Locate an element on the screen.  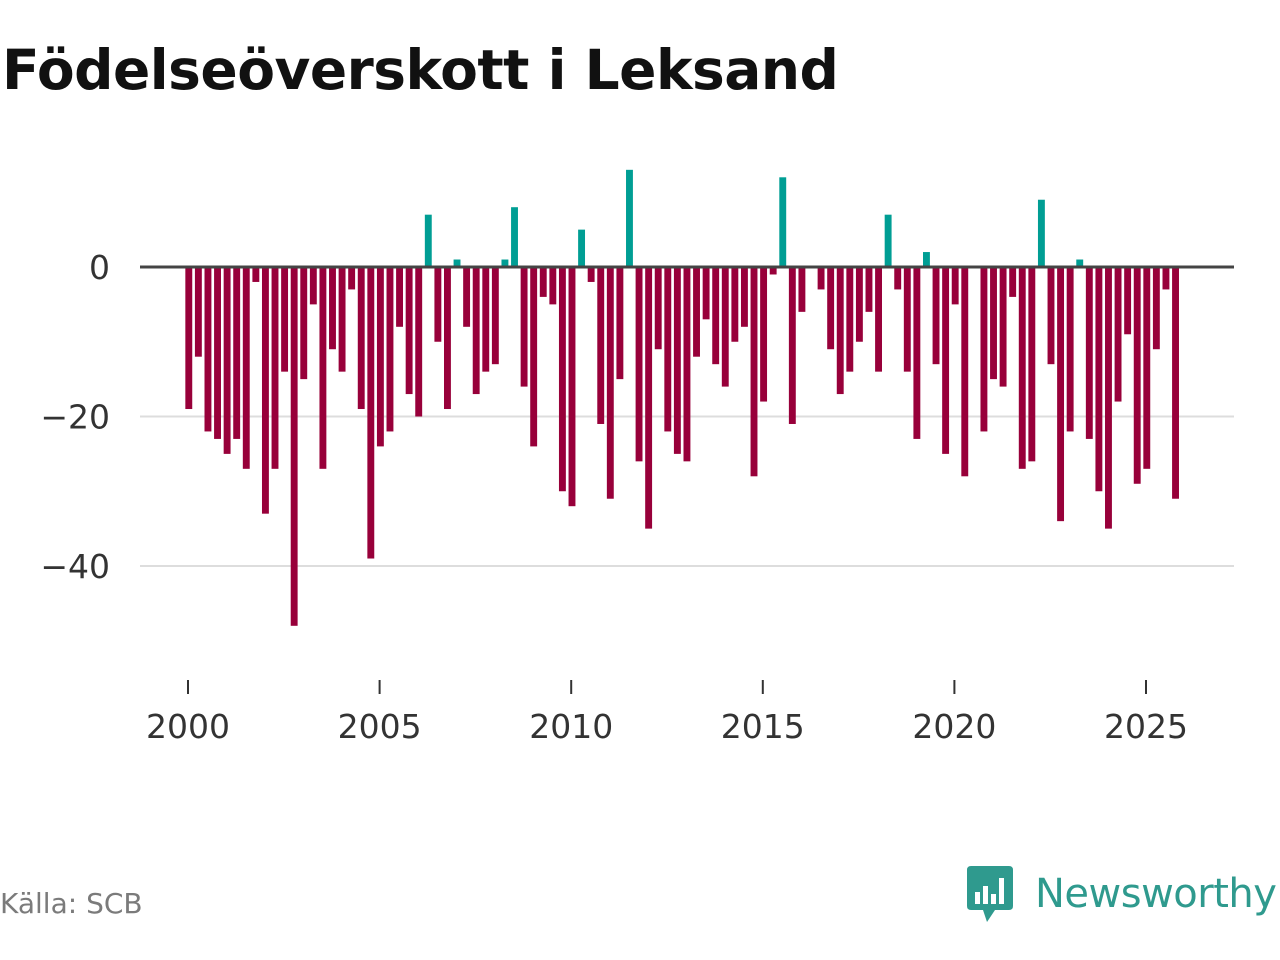
x-tick-label: 2005 is located at coordinates (380, 726).